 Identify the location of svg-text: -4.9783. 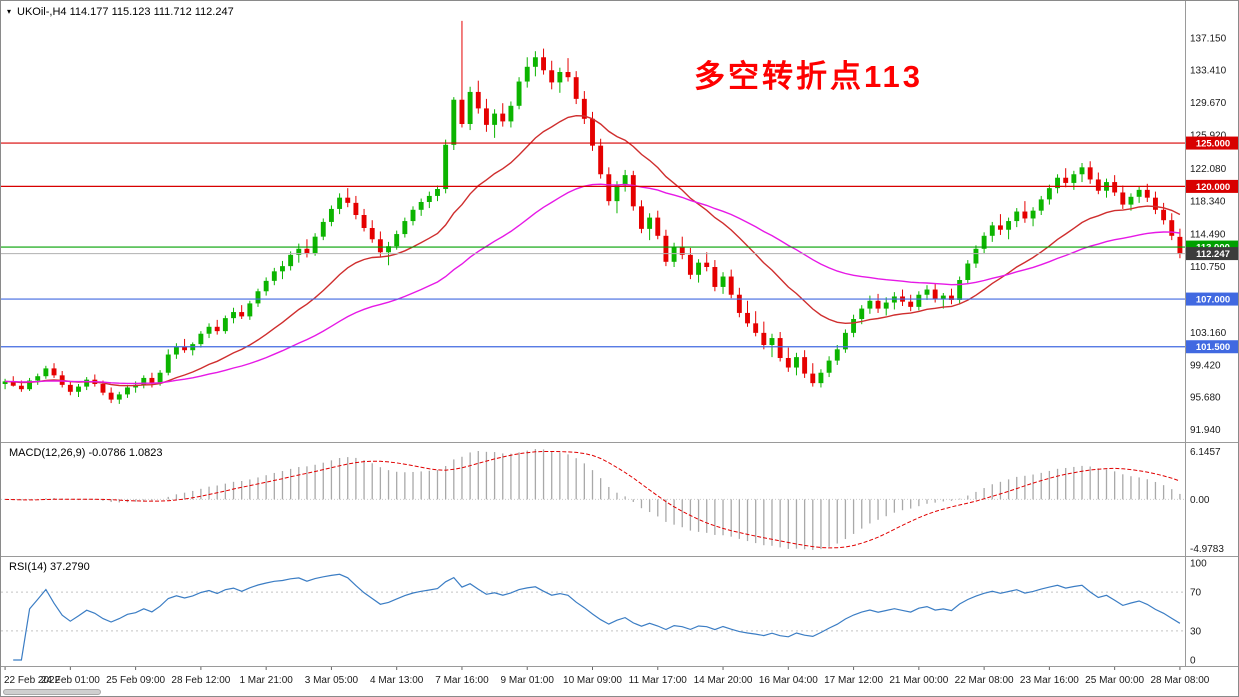
(1207, 549).